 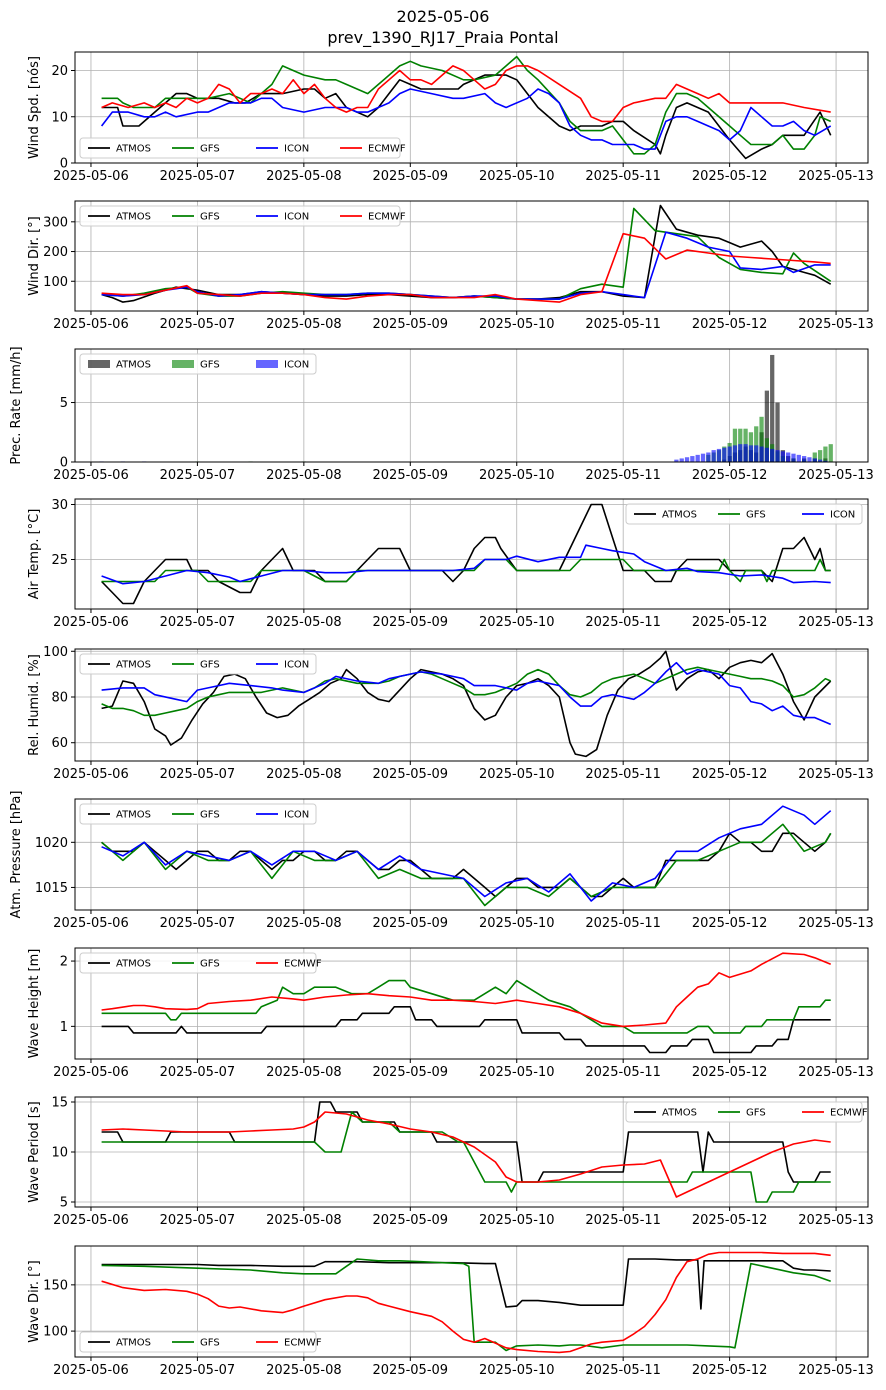 What do you see at coordinates (59, 1153) in the screenshot?
I see `y-tick-label: 10` at bounding box center [59, 1153].